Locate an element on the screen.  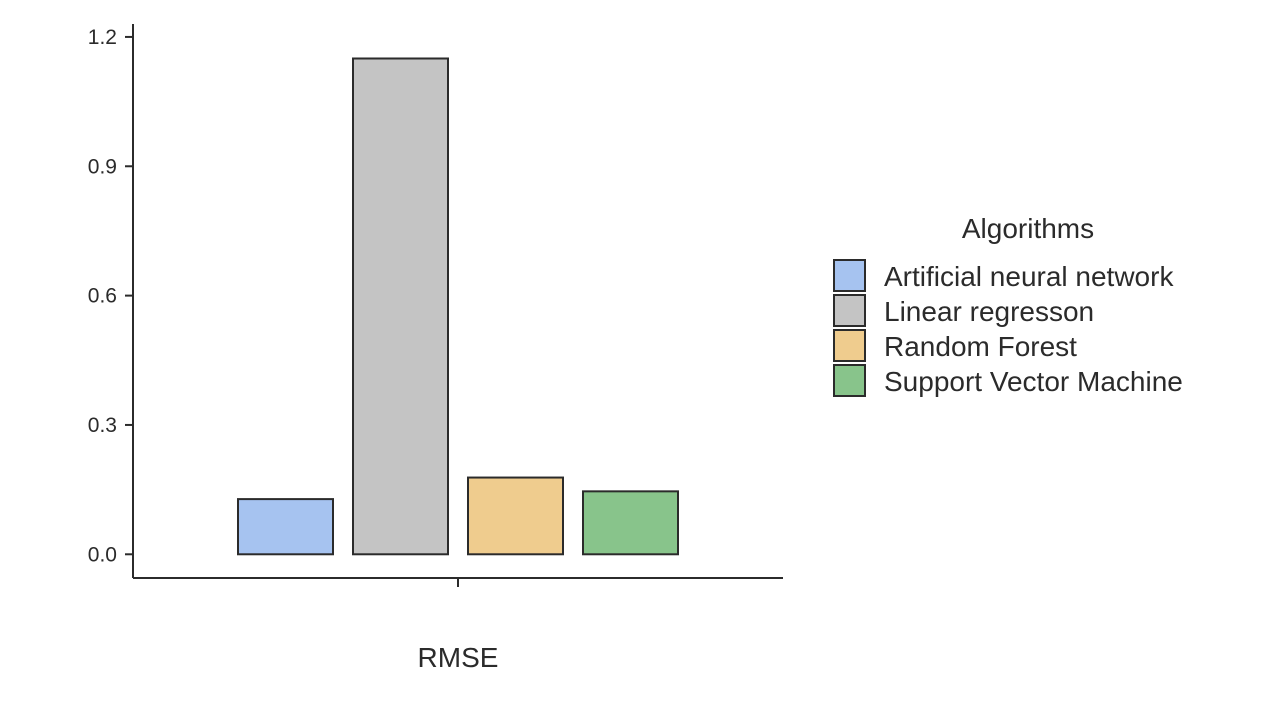
y-tick-label: 0.6 is located at coordinates (102, 296).